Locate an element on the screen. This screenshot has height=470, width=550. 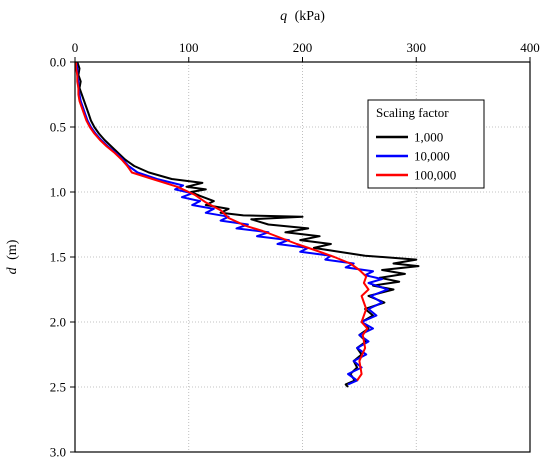
legend-title: Scaling factor is located at coordinates (412, 112).